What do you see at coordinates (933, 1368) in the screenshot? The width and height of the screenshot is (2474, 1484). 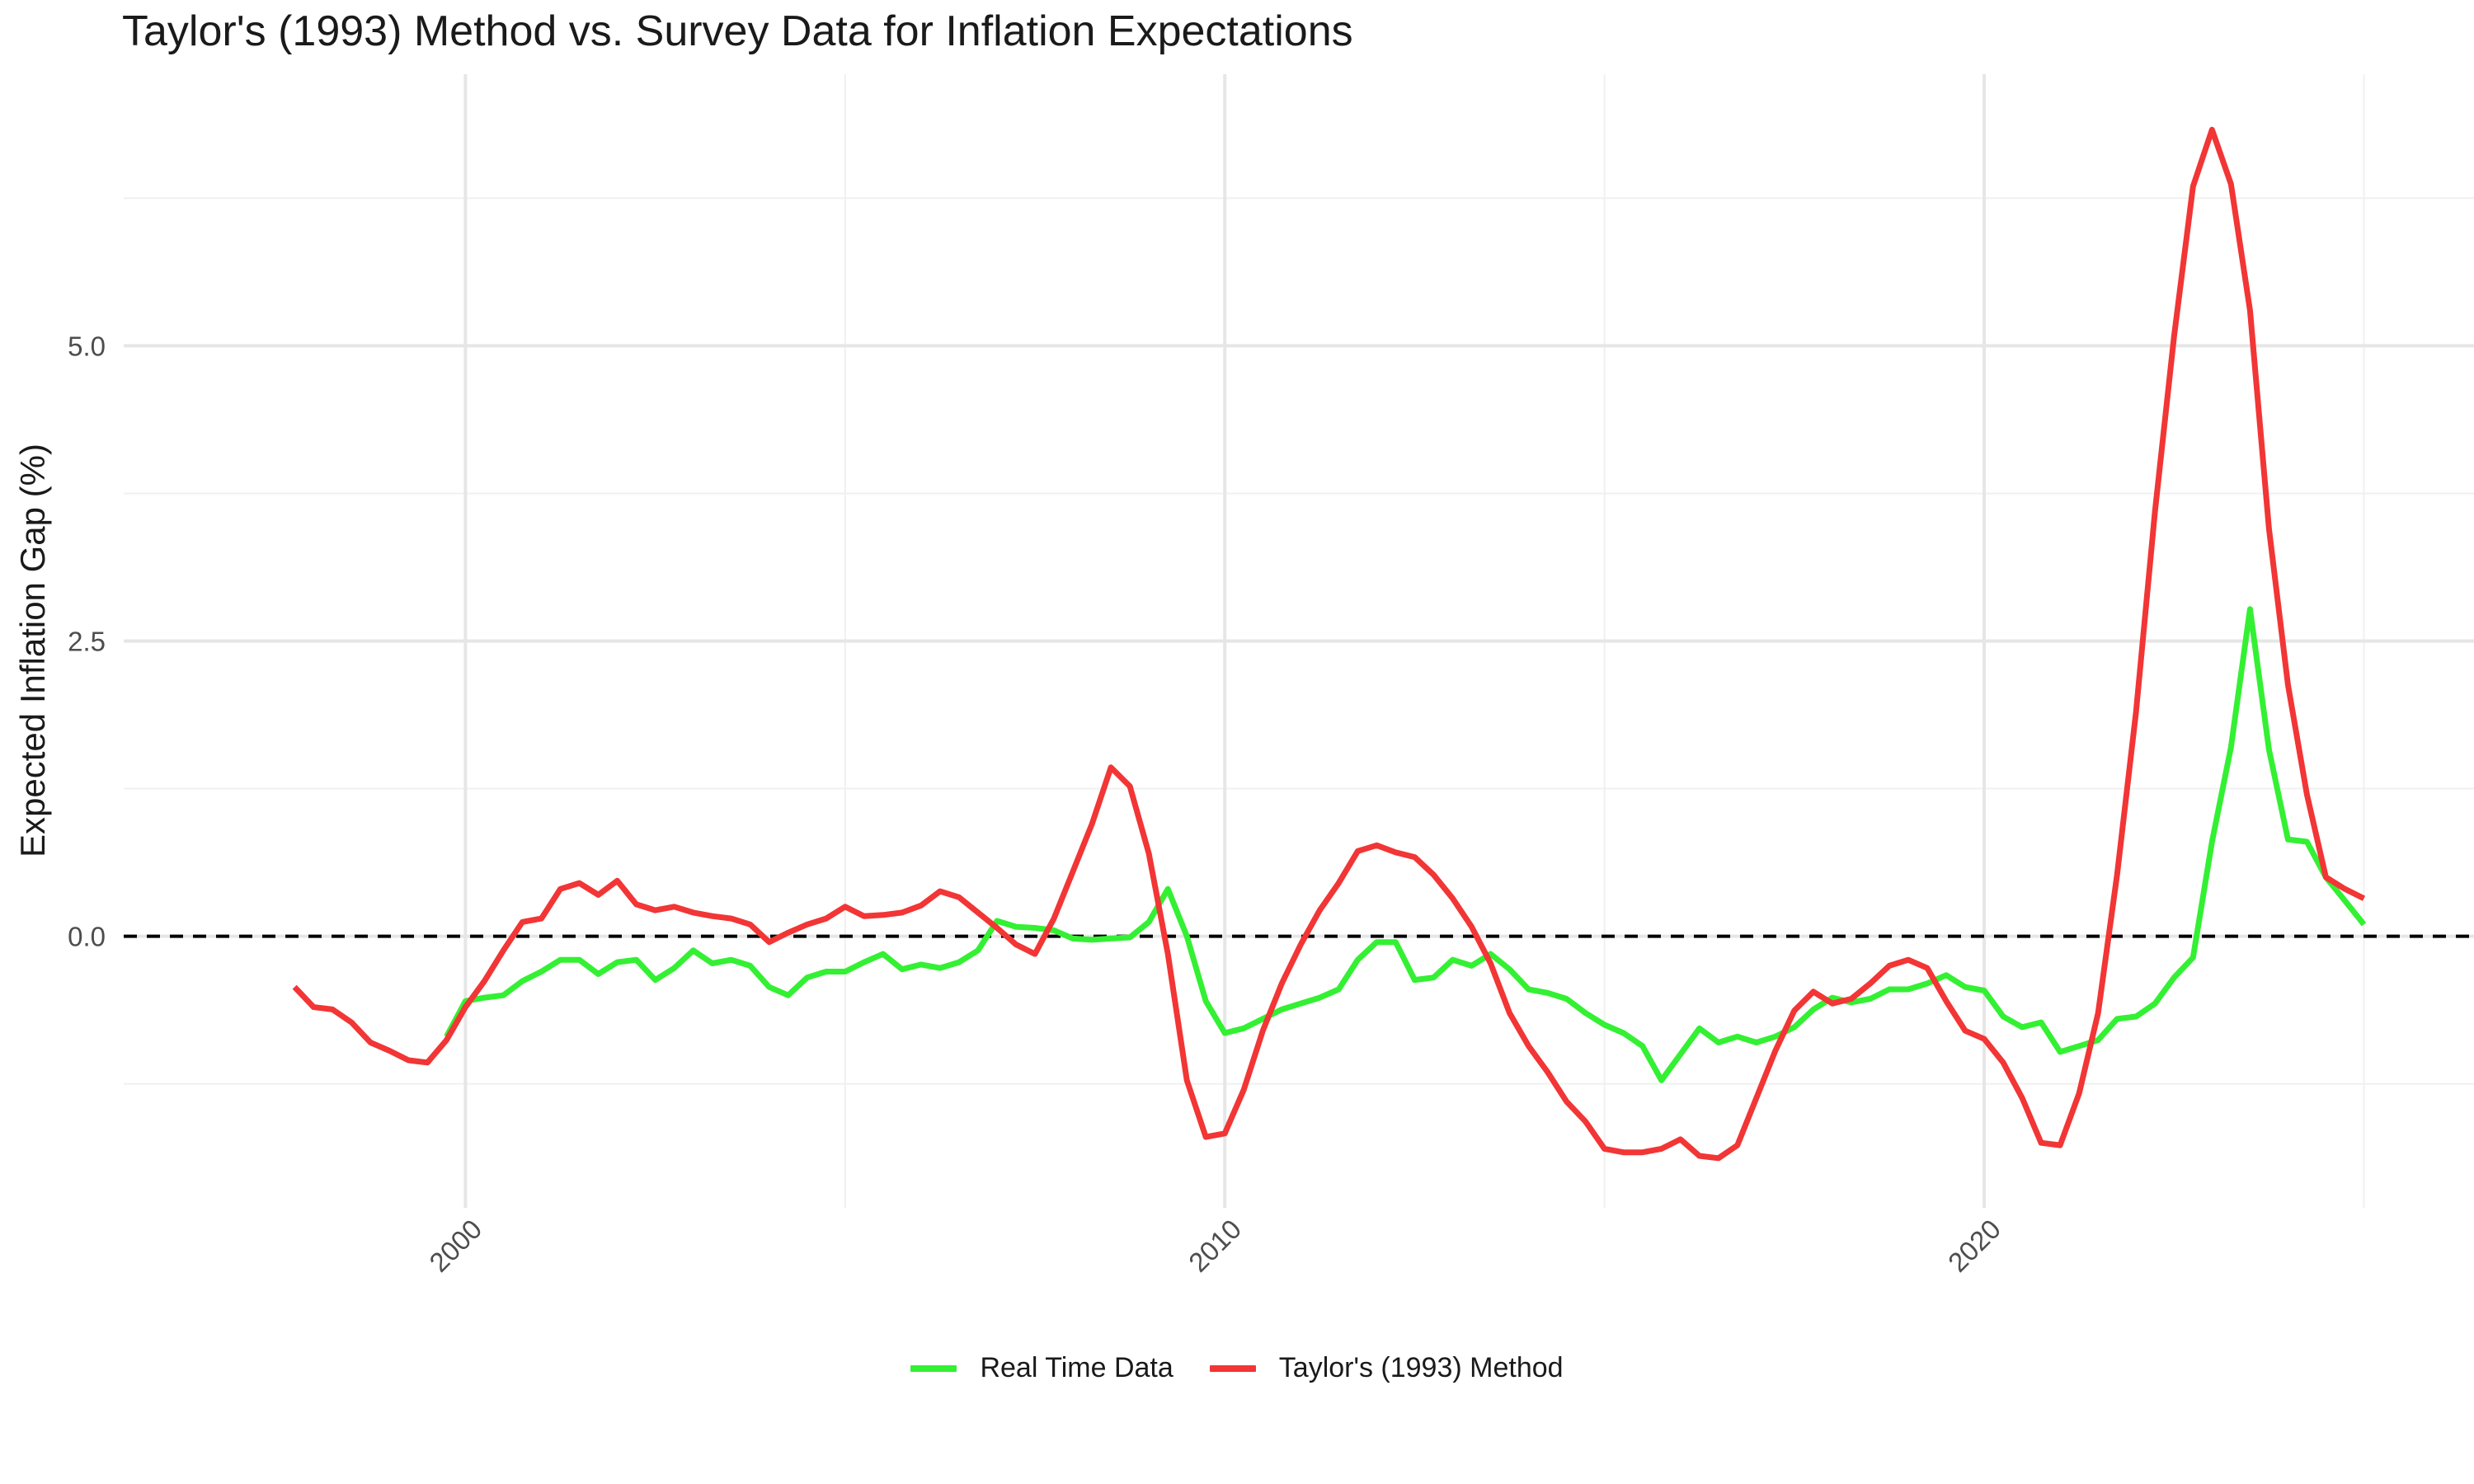 I see `legend-swatch-real-time` at bounding box center [933, 1368].